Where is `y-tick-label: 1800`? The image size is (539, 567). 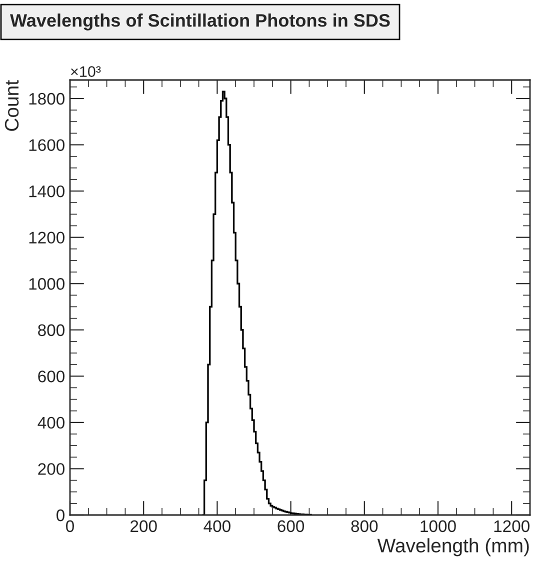 y-tick-label: 1800 is located at coordinates (46, 98).